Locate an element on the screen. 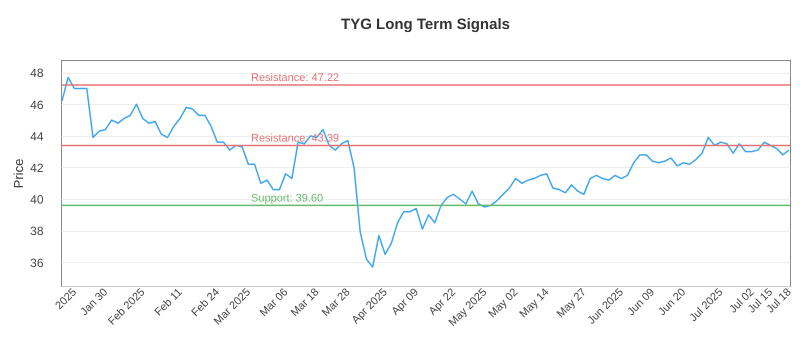 This screenshot has height=350, width=800. y-tick-label: 40 is located at coordinates (37, 199).